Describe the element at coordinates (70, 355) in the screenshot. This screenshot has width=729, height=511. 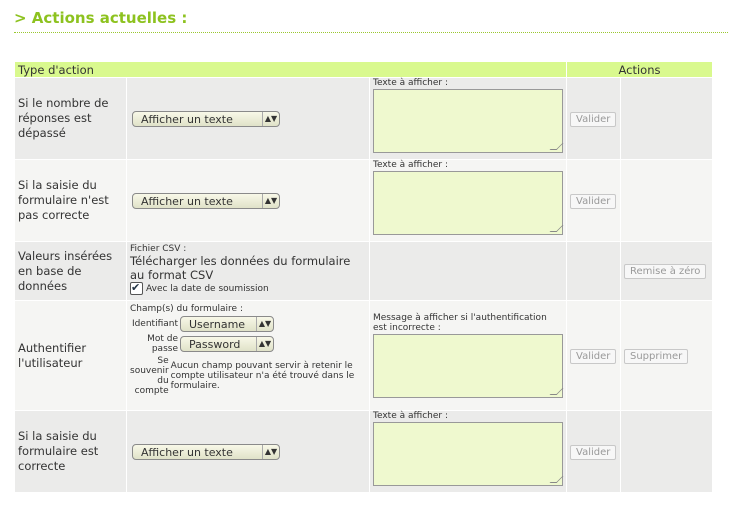
I see `action-type: Authentifier l'utilisateur` at that location.